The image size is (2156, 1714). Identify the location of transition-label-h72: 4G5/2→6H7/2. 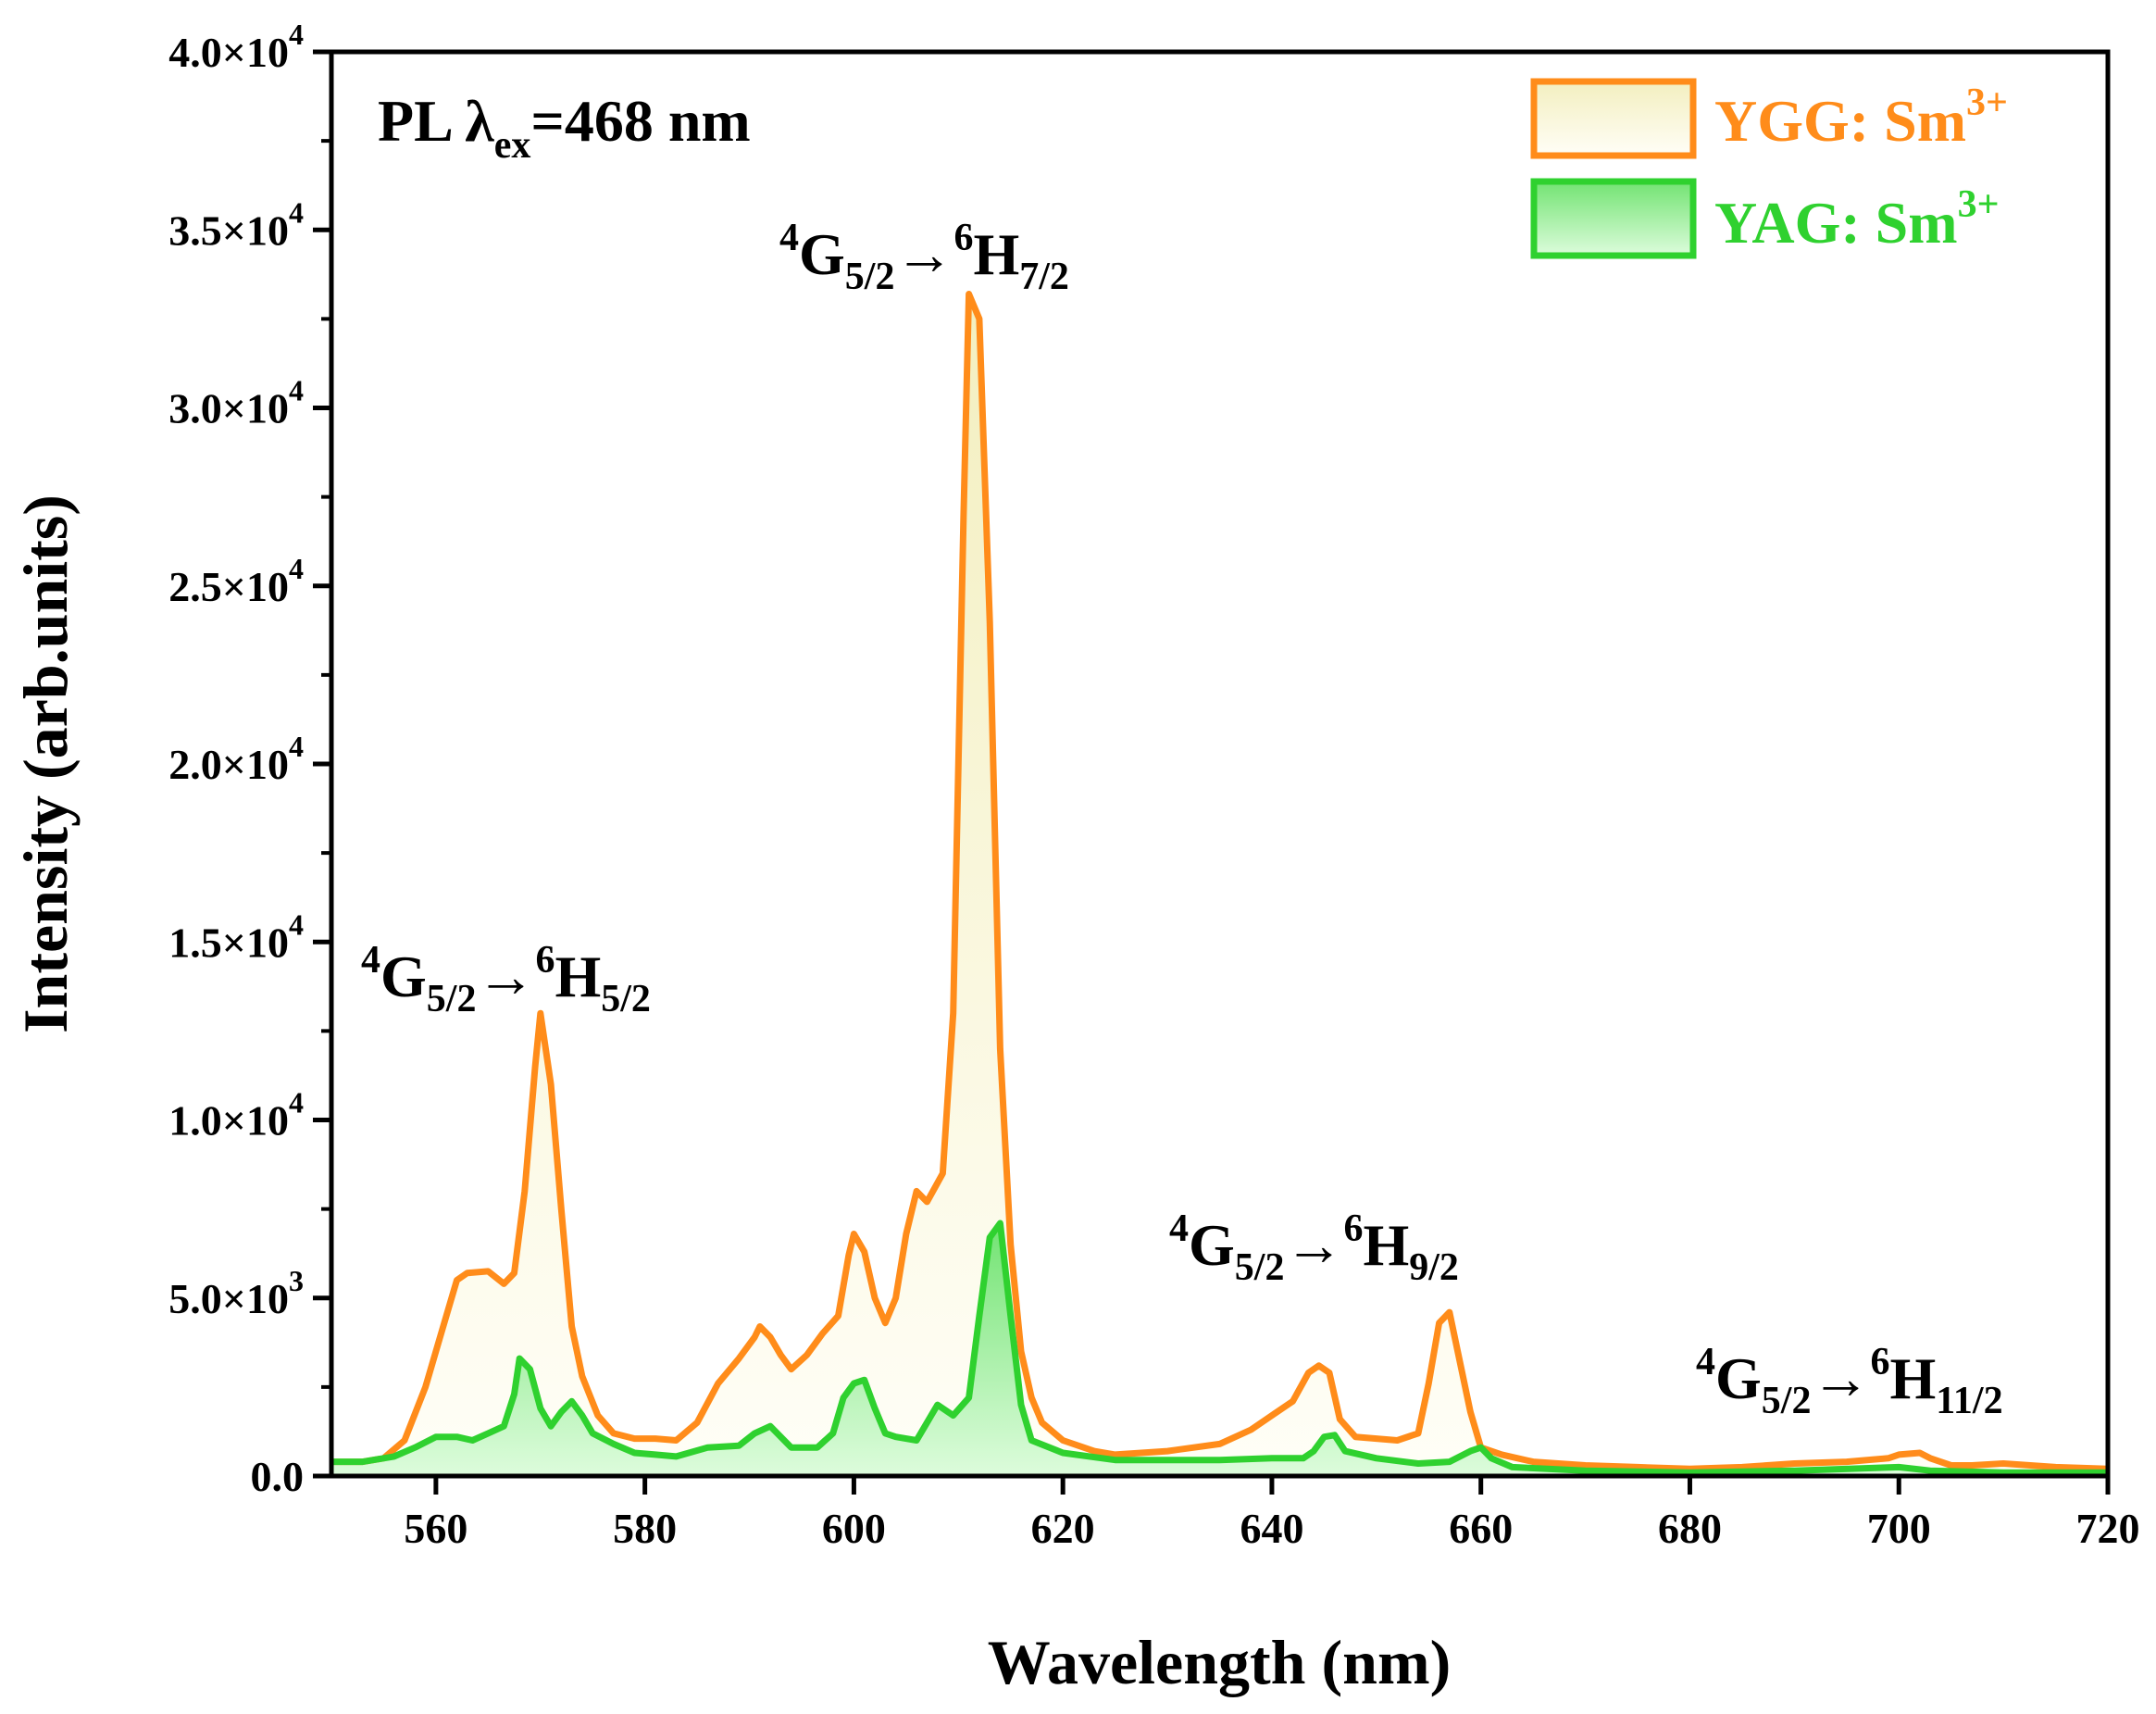
(924, 258).